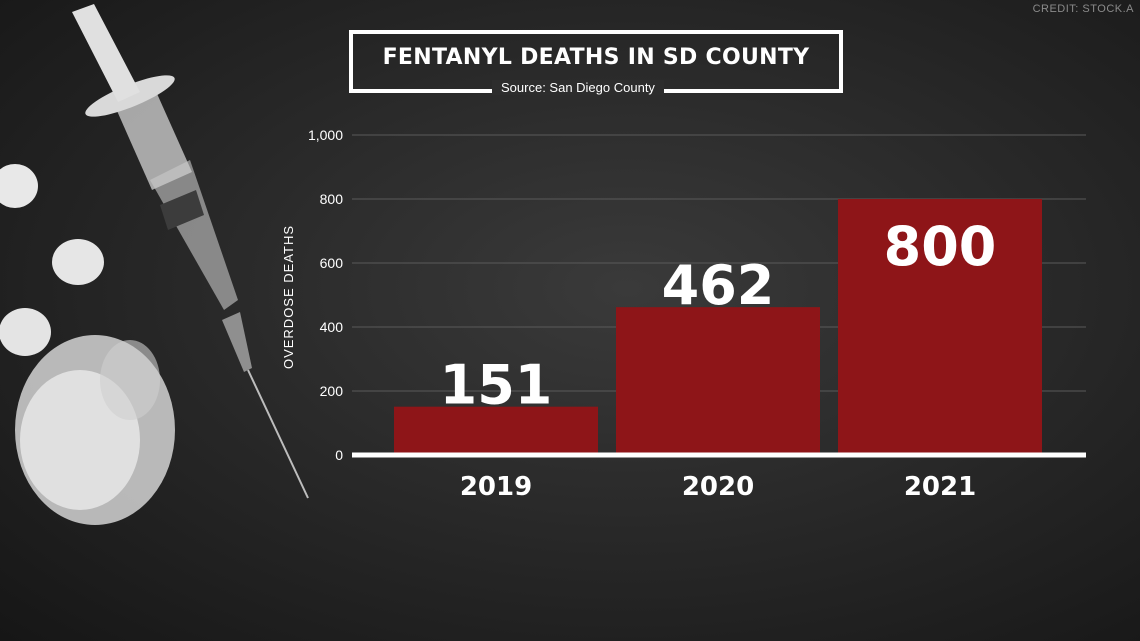 This screenshot has width=1140, height=641. Describe the element at coordinates (95, 430) in the screenshot. I see `powder-illustration` at that location.